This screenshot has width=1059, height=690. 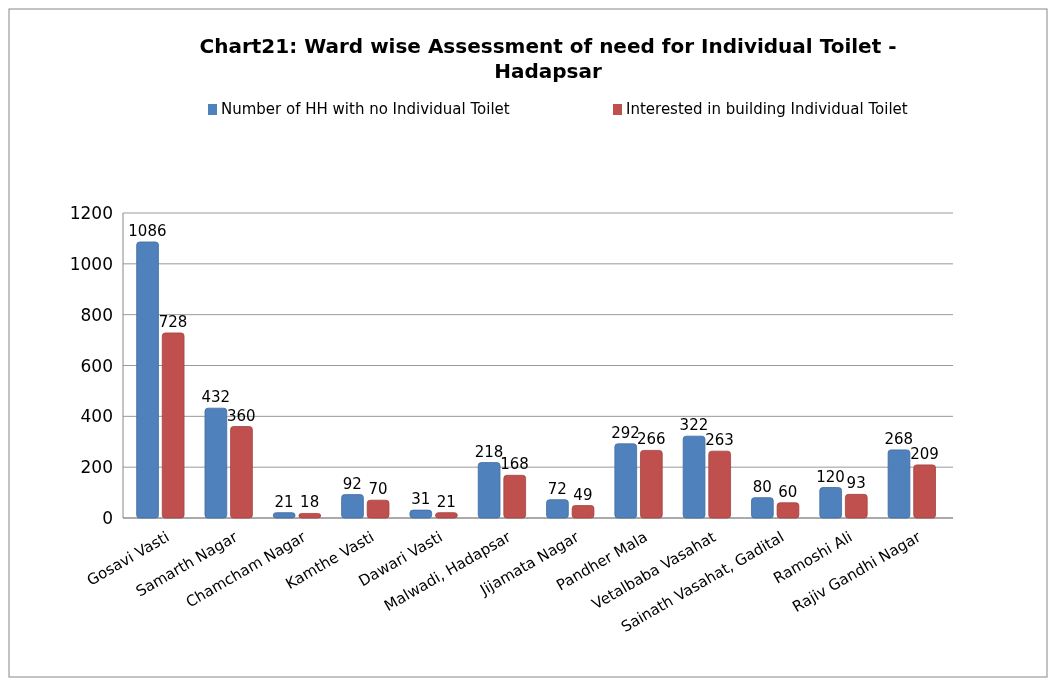 I want to click on data-label: 31, so click(x=421, y=499).